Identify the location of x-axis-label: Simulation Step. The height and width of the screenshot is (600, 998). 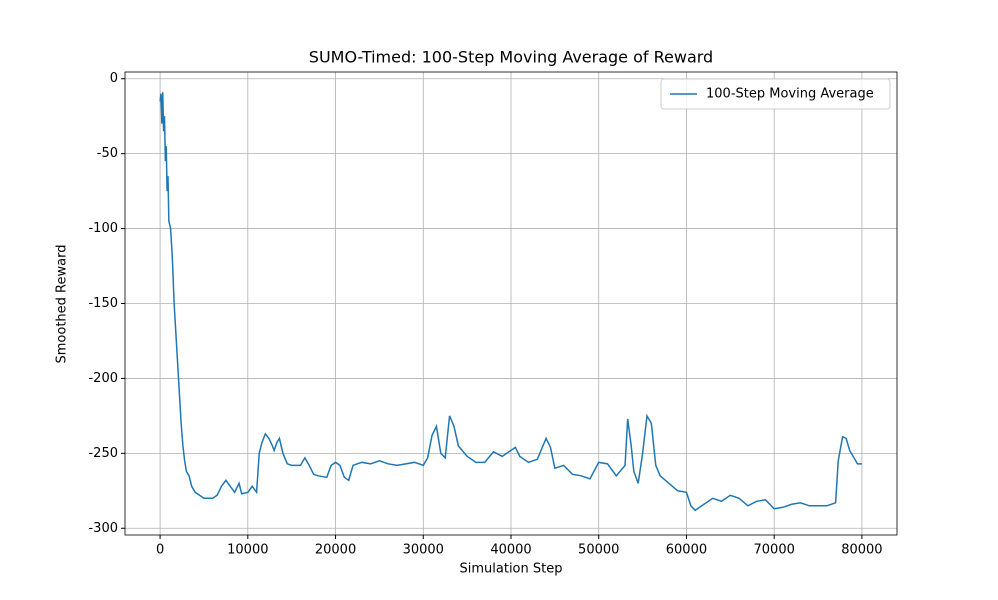
(511, 569).